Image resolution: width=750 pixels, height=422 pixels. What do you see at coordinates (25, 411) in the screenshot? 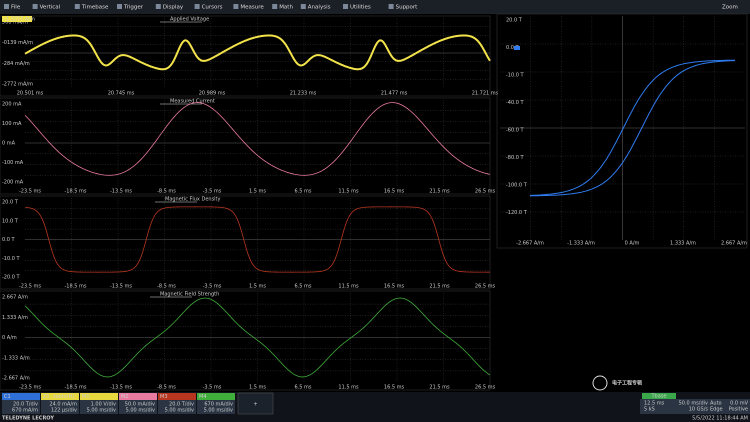
I see `tile-line: 670 mA/m` at bounding box center [25, 411].